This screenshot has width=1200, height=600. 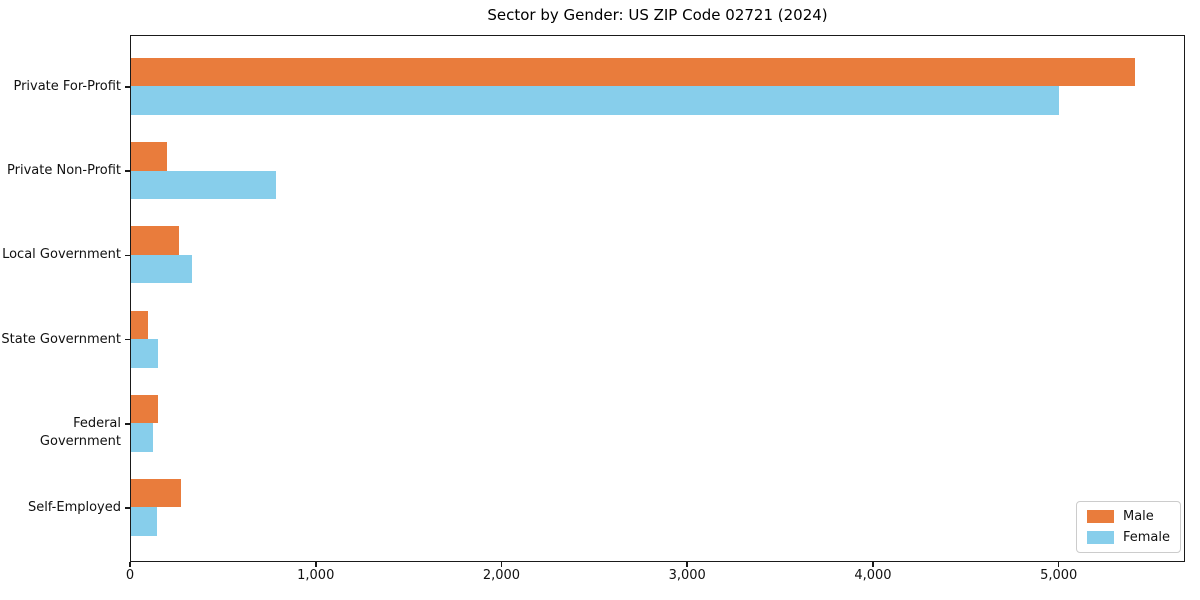 What do you see at coordinates (130, 575) in the screenshot?
I see `x-tick-label-0: 0` at bounding box center [130, 575].